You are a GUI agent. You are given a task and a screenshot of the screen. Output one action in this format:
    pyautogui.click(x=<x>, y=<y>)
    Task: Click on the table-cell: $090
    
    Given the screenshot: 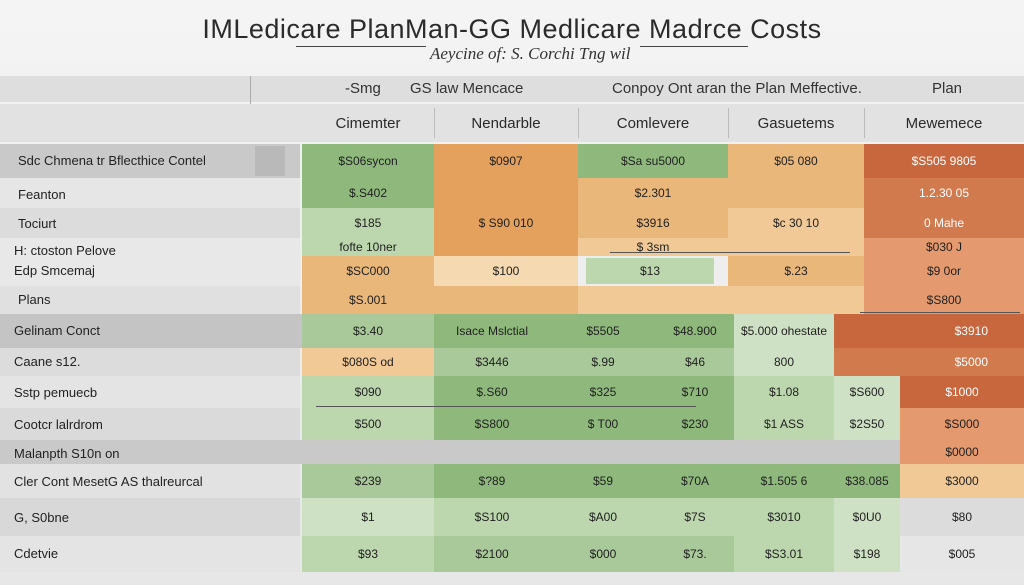 What is the action you would take?
    pyautogui.click(x=368, y=392)
    